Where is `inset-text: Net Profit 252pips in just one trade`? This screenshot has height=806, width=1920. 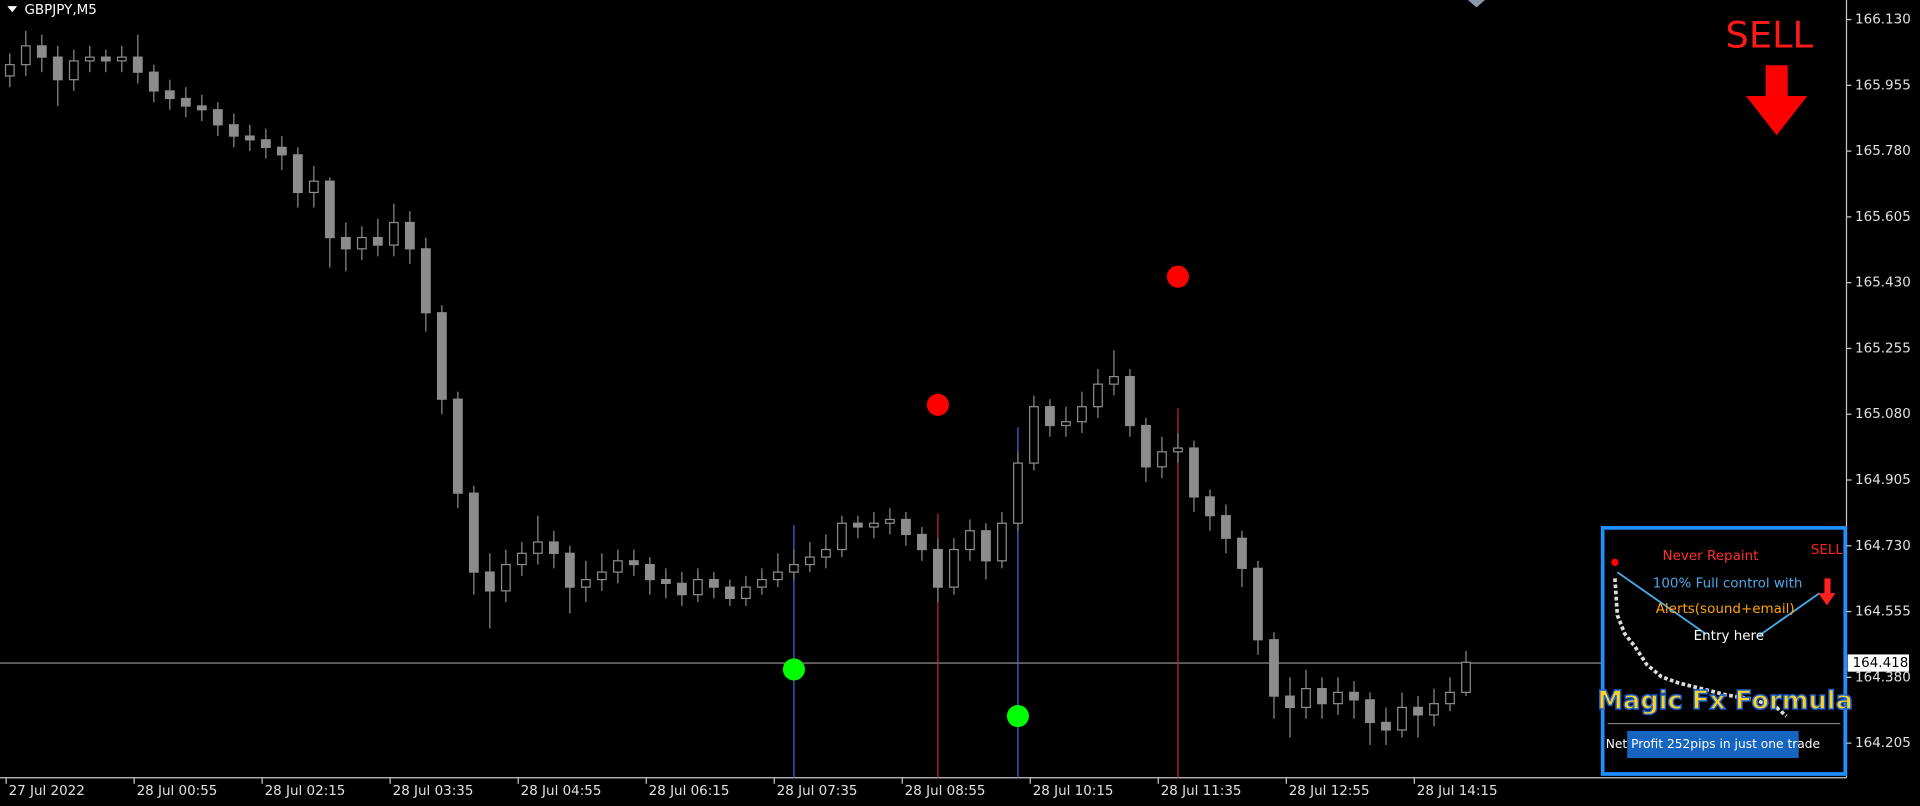
inset-text: Net Profit 252pips in just one trade is located at coordinates (1713, 744).